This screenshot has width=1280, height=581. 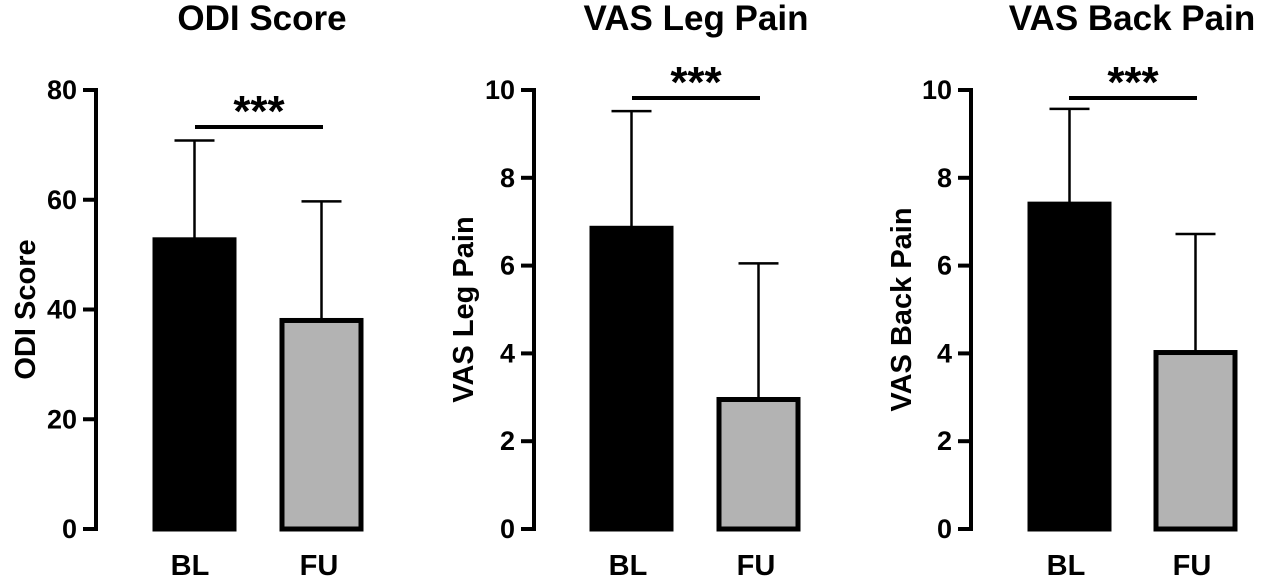 I want to click on y-axis-label: VAS Back Pain, so click(x=902, y=309).